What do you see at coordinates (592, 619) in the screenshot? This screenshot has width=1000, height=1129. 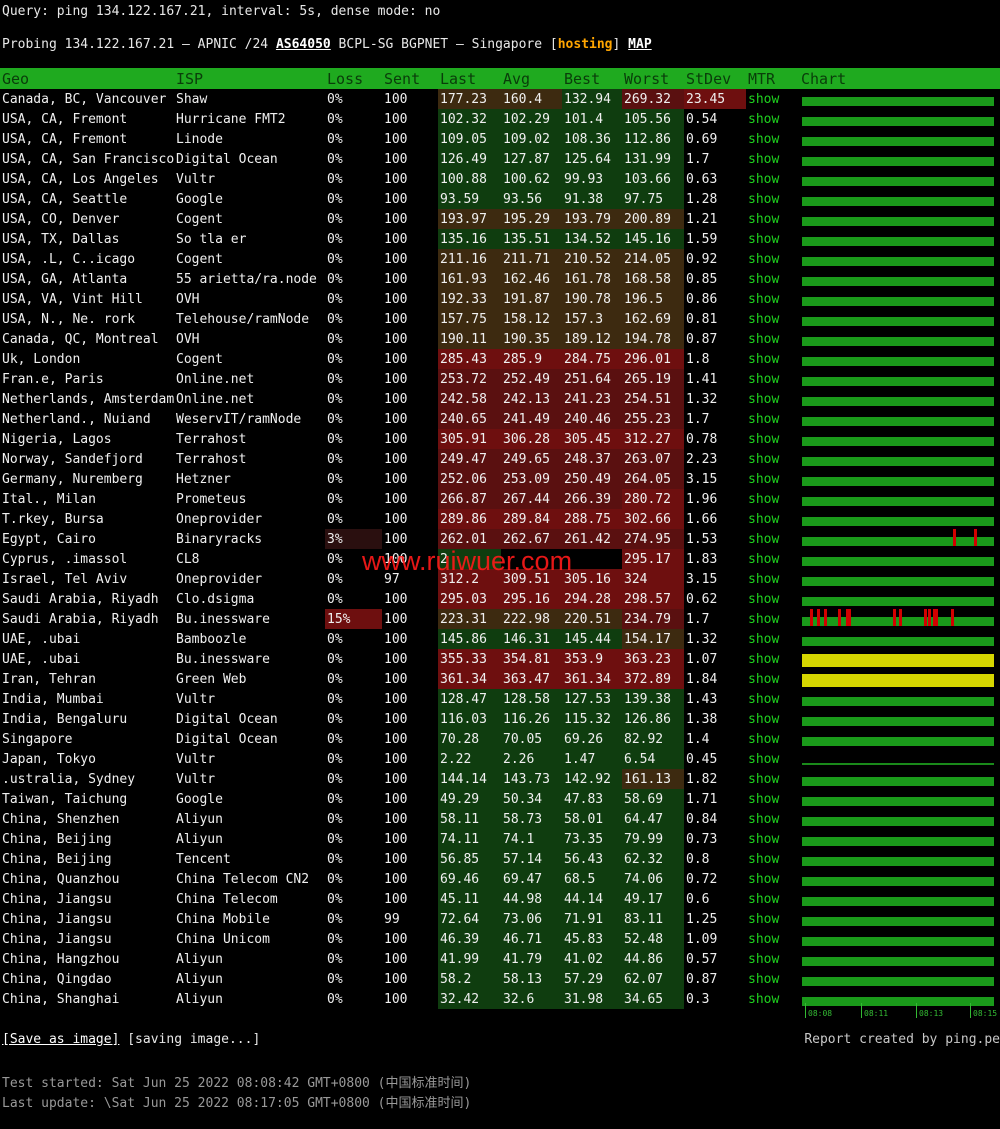 I see `cell-best: 220.51` at bounding box center [592, 619].